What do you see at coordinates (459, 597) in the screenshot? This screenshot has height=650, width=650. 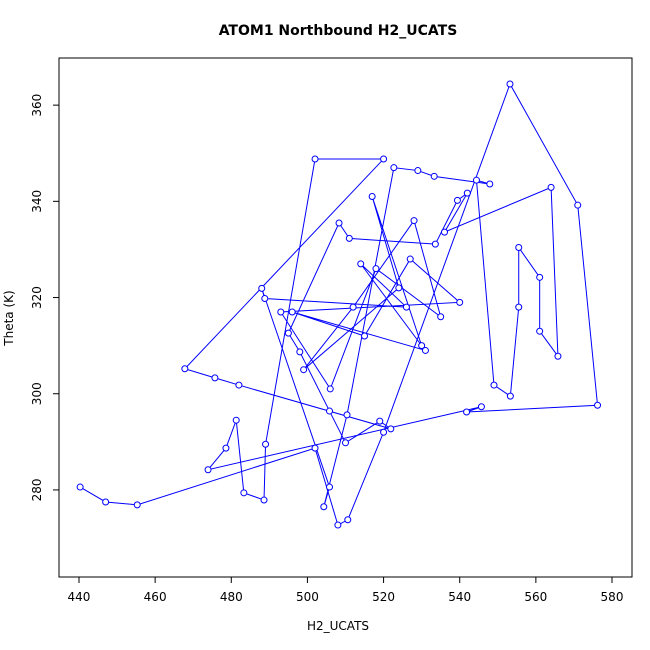 I see `x-tick-label: 540` at bounding box center [459, 597].